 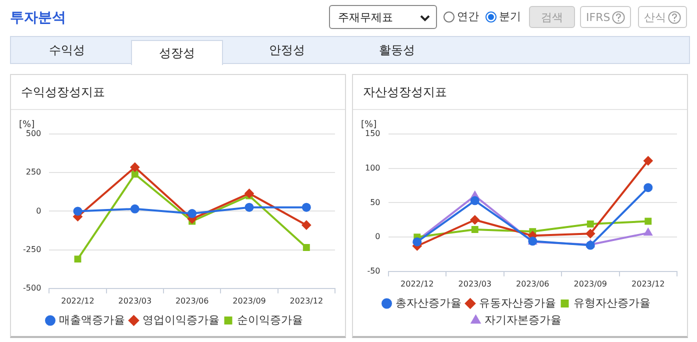 What do you see at coordinates (428, 303) in the screenshot?
I see `legend-label: 총자산증가율` at bounding box center [428, 303].